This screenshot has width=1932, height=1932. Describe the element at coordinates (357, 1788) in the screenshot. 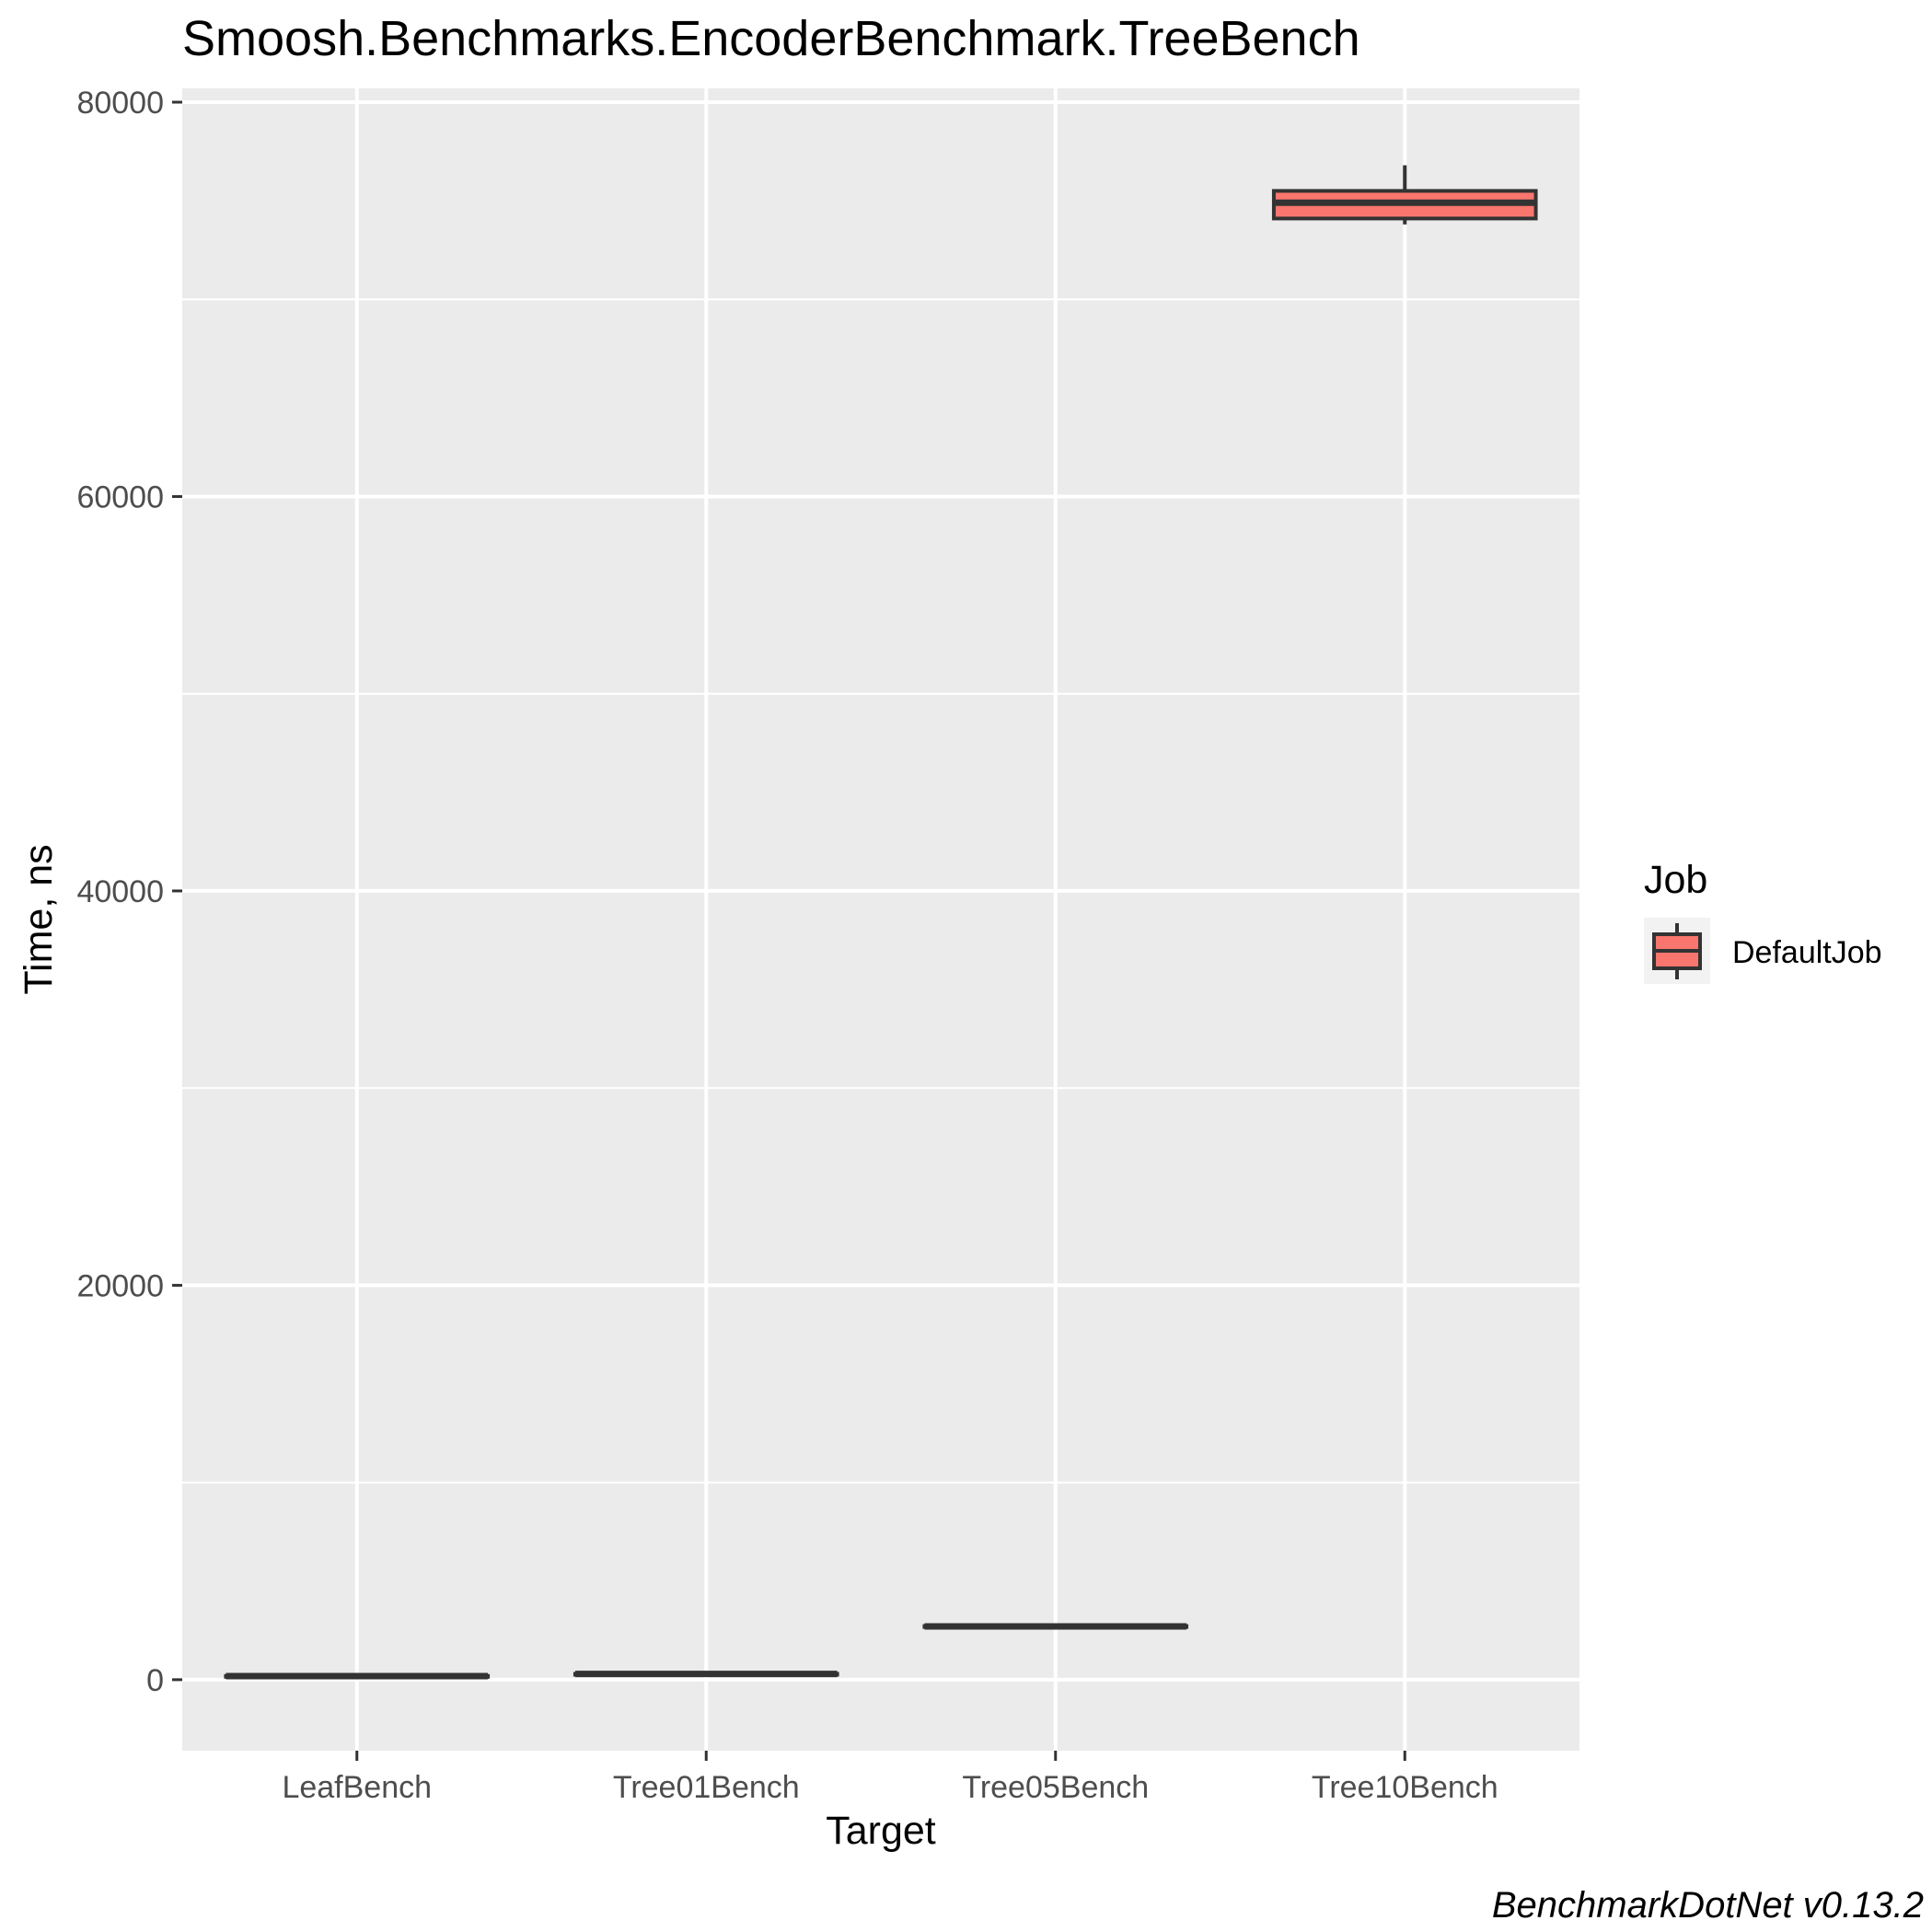

I see `x-tick-label: LeafBench` at that location.